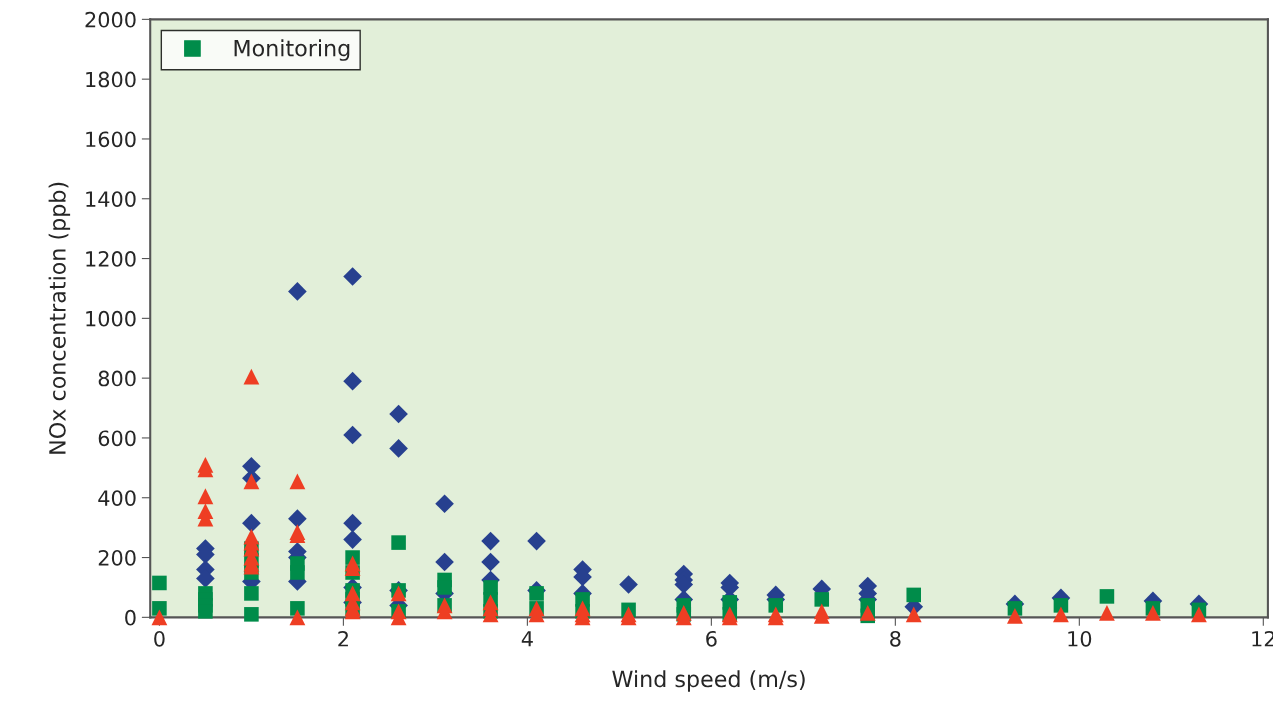 This screenshot has height=717, width=1273. Describe the element at coordinates (117, 498) in the screenshot. I see `y-tick-label: 400` at that location.